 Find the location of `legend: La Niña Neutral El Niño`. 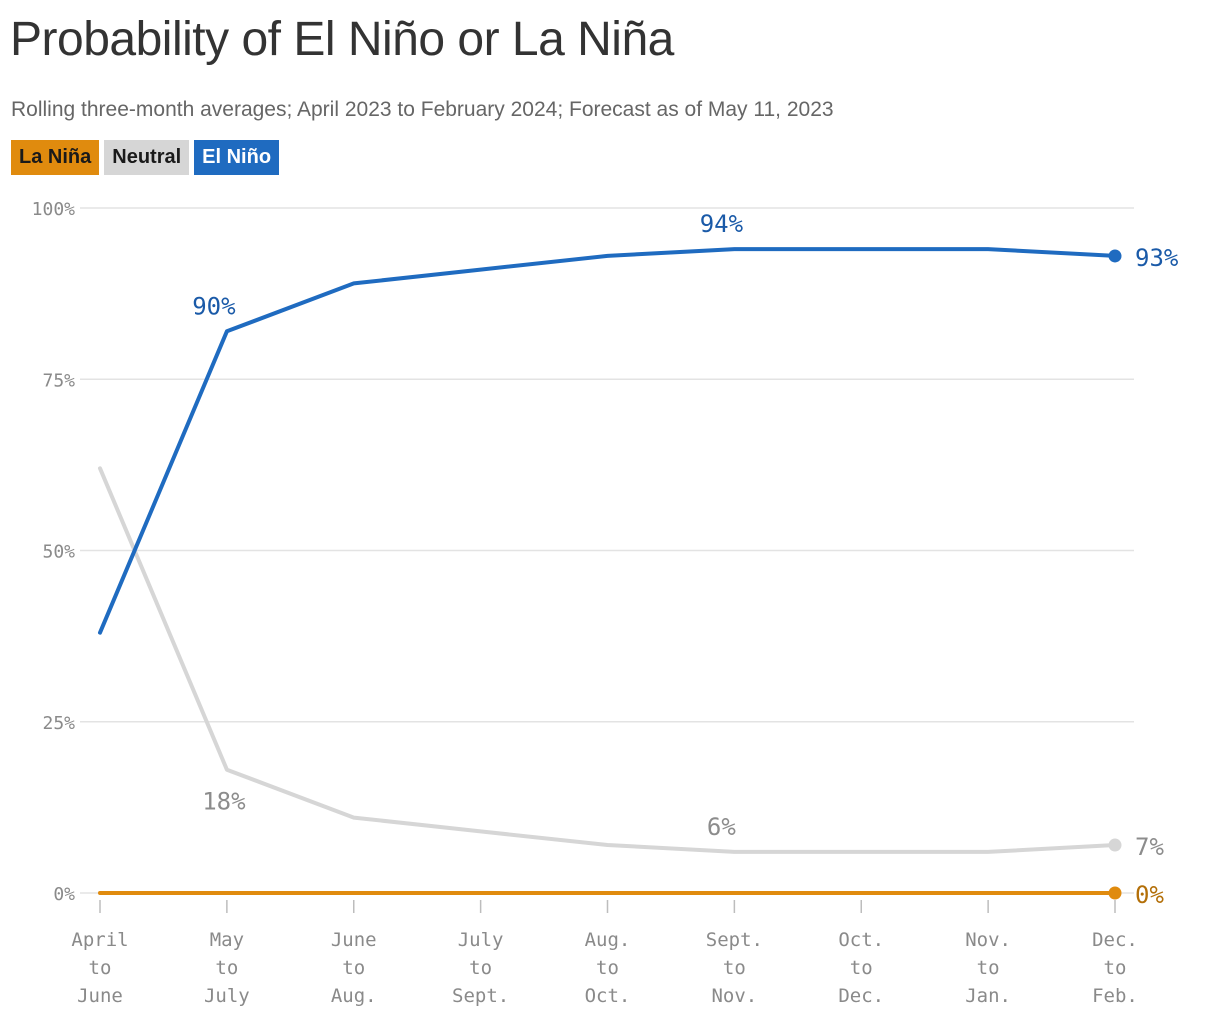

legend: La Niña Neutral El Niño is located at coordinates (145, 157).